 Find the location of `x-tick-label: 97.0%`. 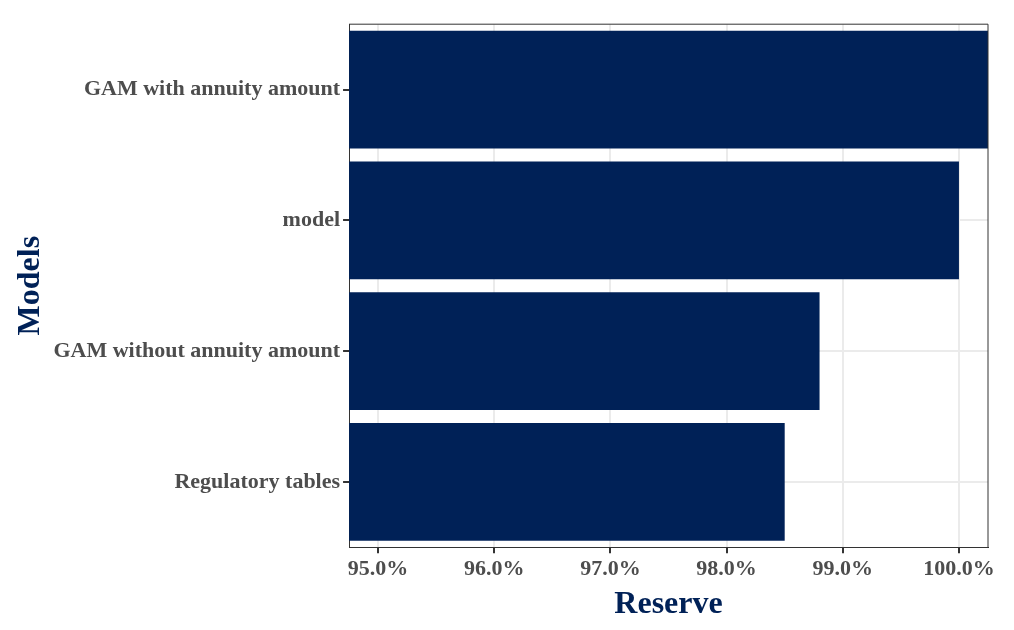

x-tick-label: 97.0% is located at coordinates (610, 568).